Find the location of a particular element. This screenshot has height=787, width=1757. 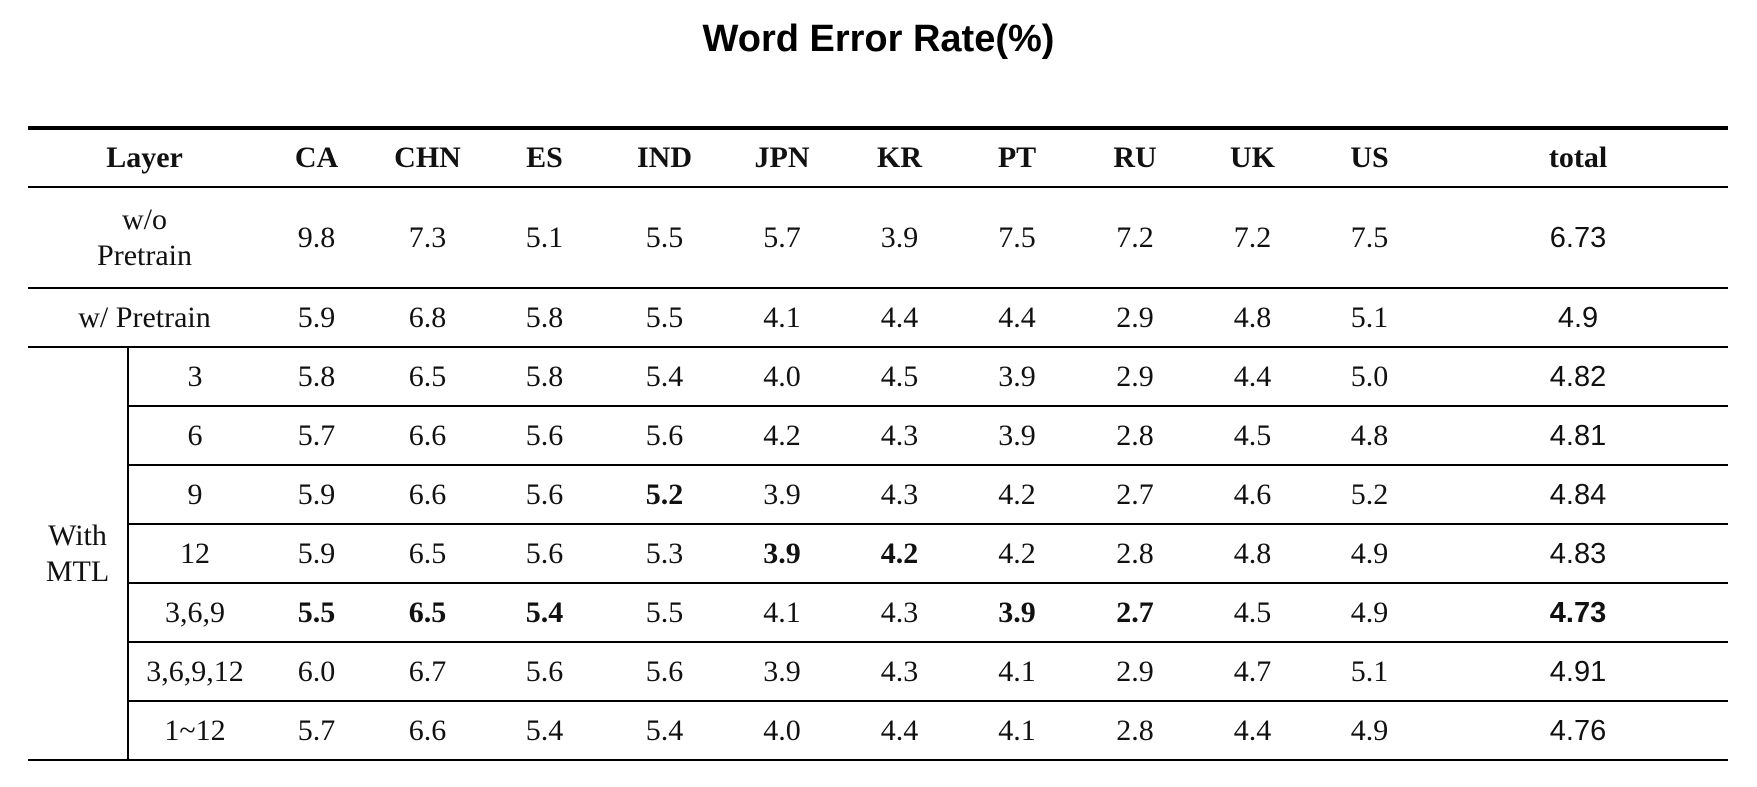

header-cell: UK is located at coordinates (1253, 157).